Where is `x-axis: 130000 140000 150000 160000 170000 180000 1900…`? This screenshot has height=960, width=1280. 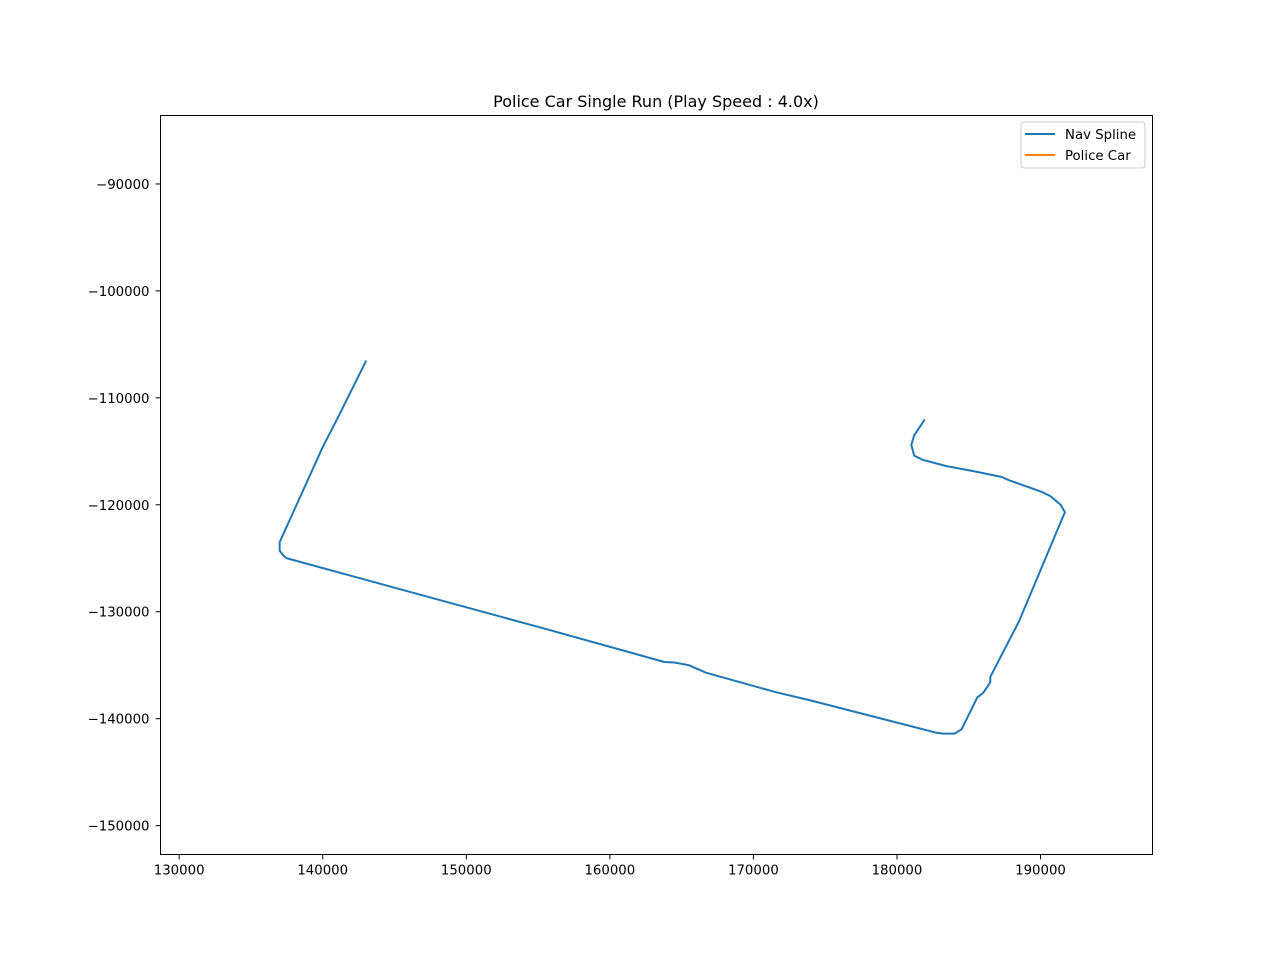
x-axis: 130000 140000 150000 160000 170000 180000 1900… is located at coordinates (610, 866).